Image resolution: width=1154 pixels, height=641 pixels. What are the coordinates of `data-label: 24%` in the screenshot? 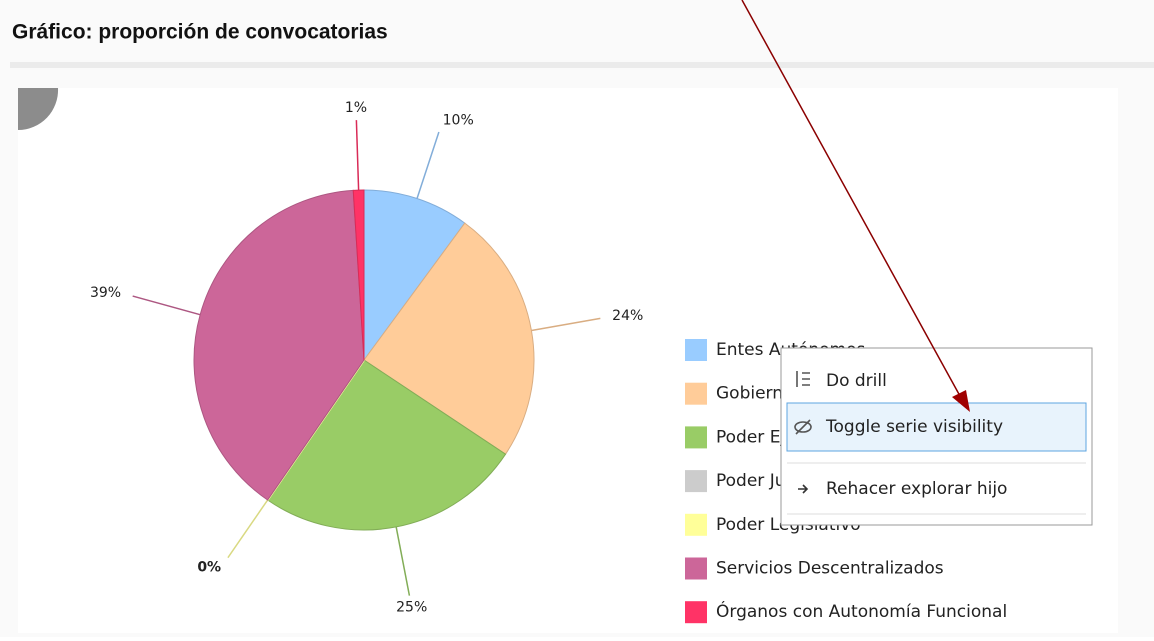 It's located at (627, 316).